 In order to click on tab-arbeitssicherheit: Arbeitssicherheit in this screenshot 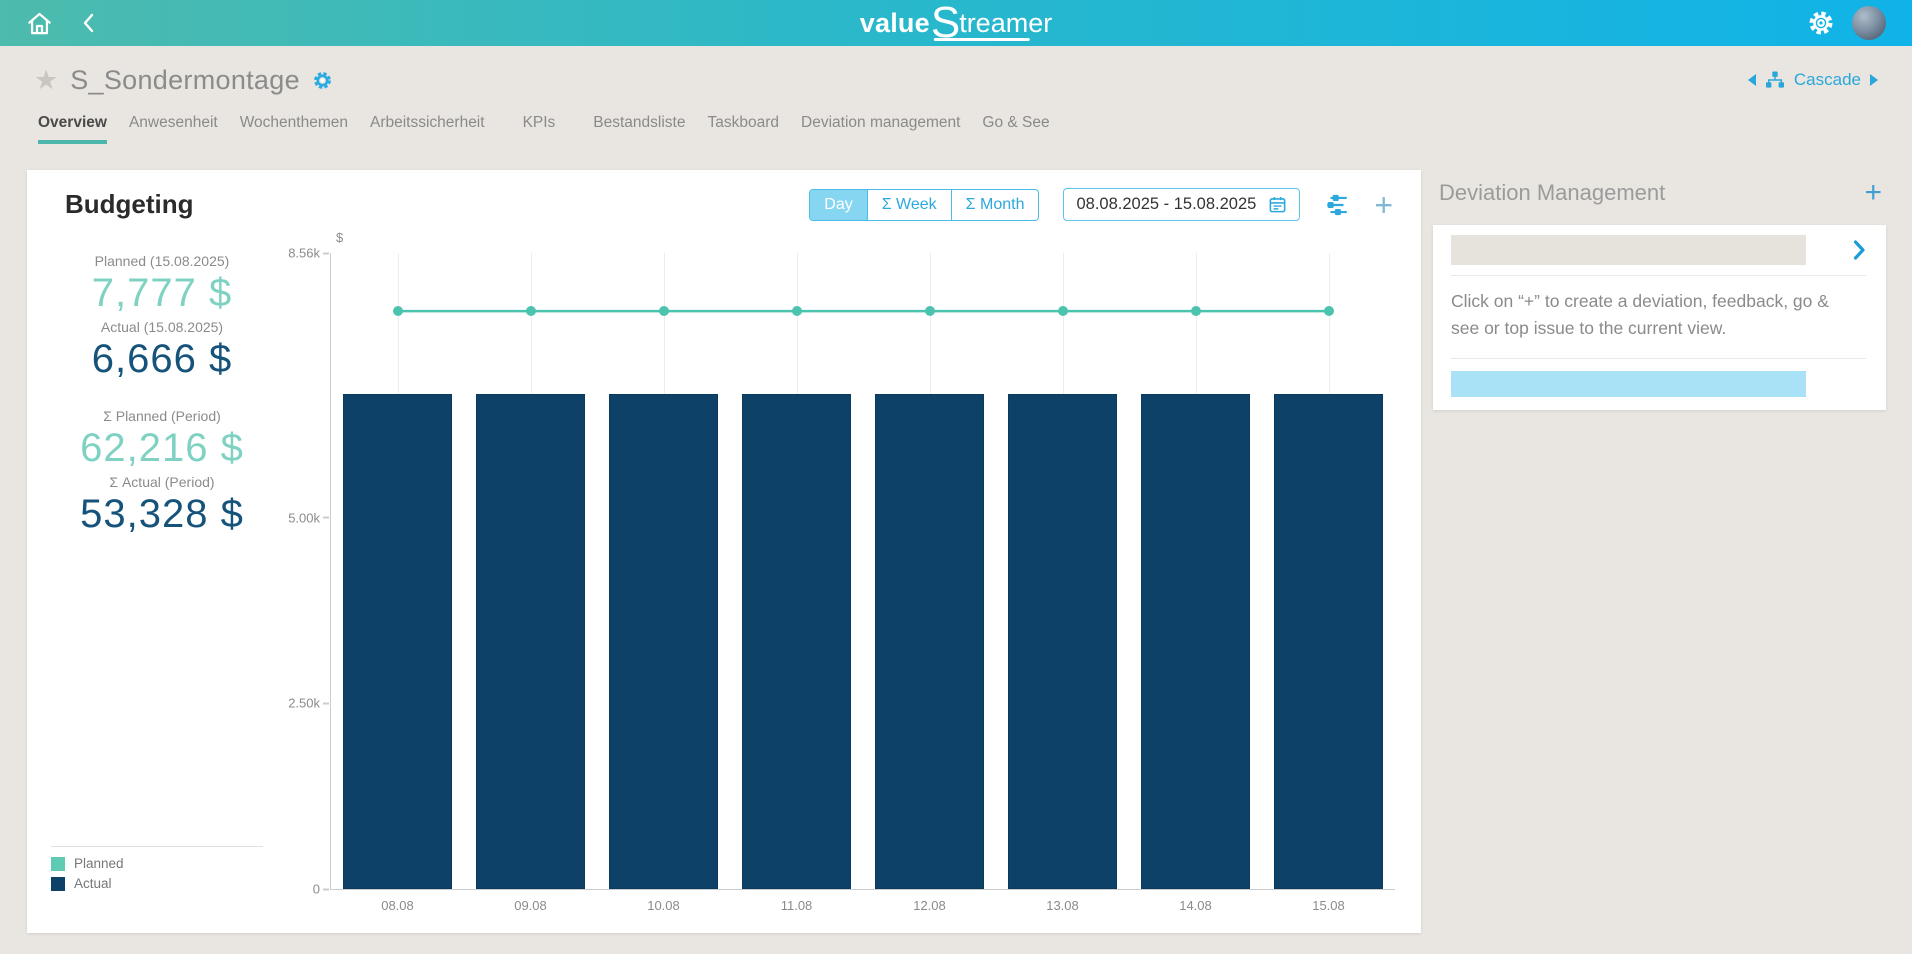, I will do `click(427, 122)`.